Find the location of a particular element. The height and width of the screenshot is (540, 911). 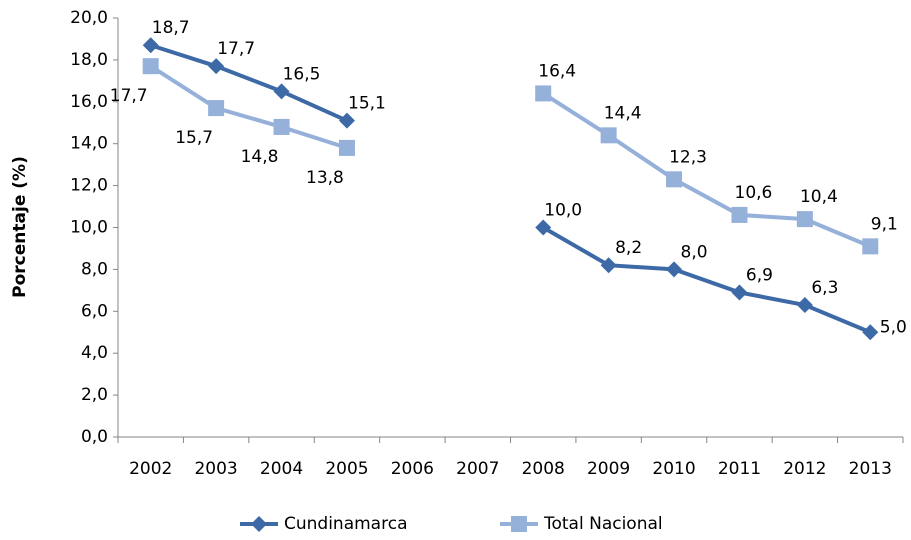

data-label: 5,0 is located at coordinates (893, 327).